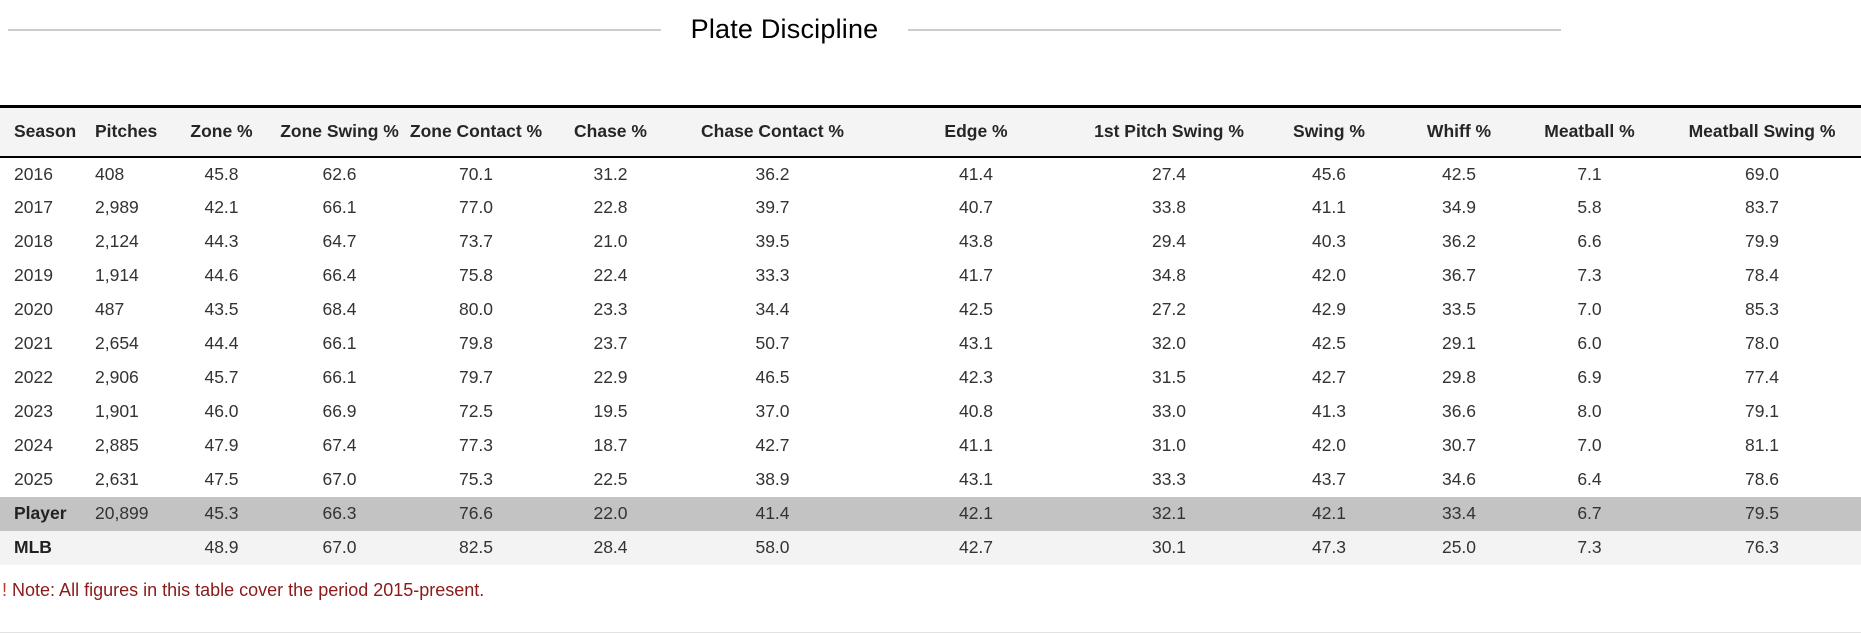 The width and height of the screenshot is (1861, 633). I want to click on table-cell: 6.6, so click(1589, 241).